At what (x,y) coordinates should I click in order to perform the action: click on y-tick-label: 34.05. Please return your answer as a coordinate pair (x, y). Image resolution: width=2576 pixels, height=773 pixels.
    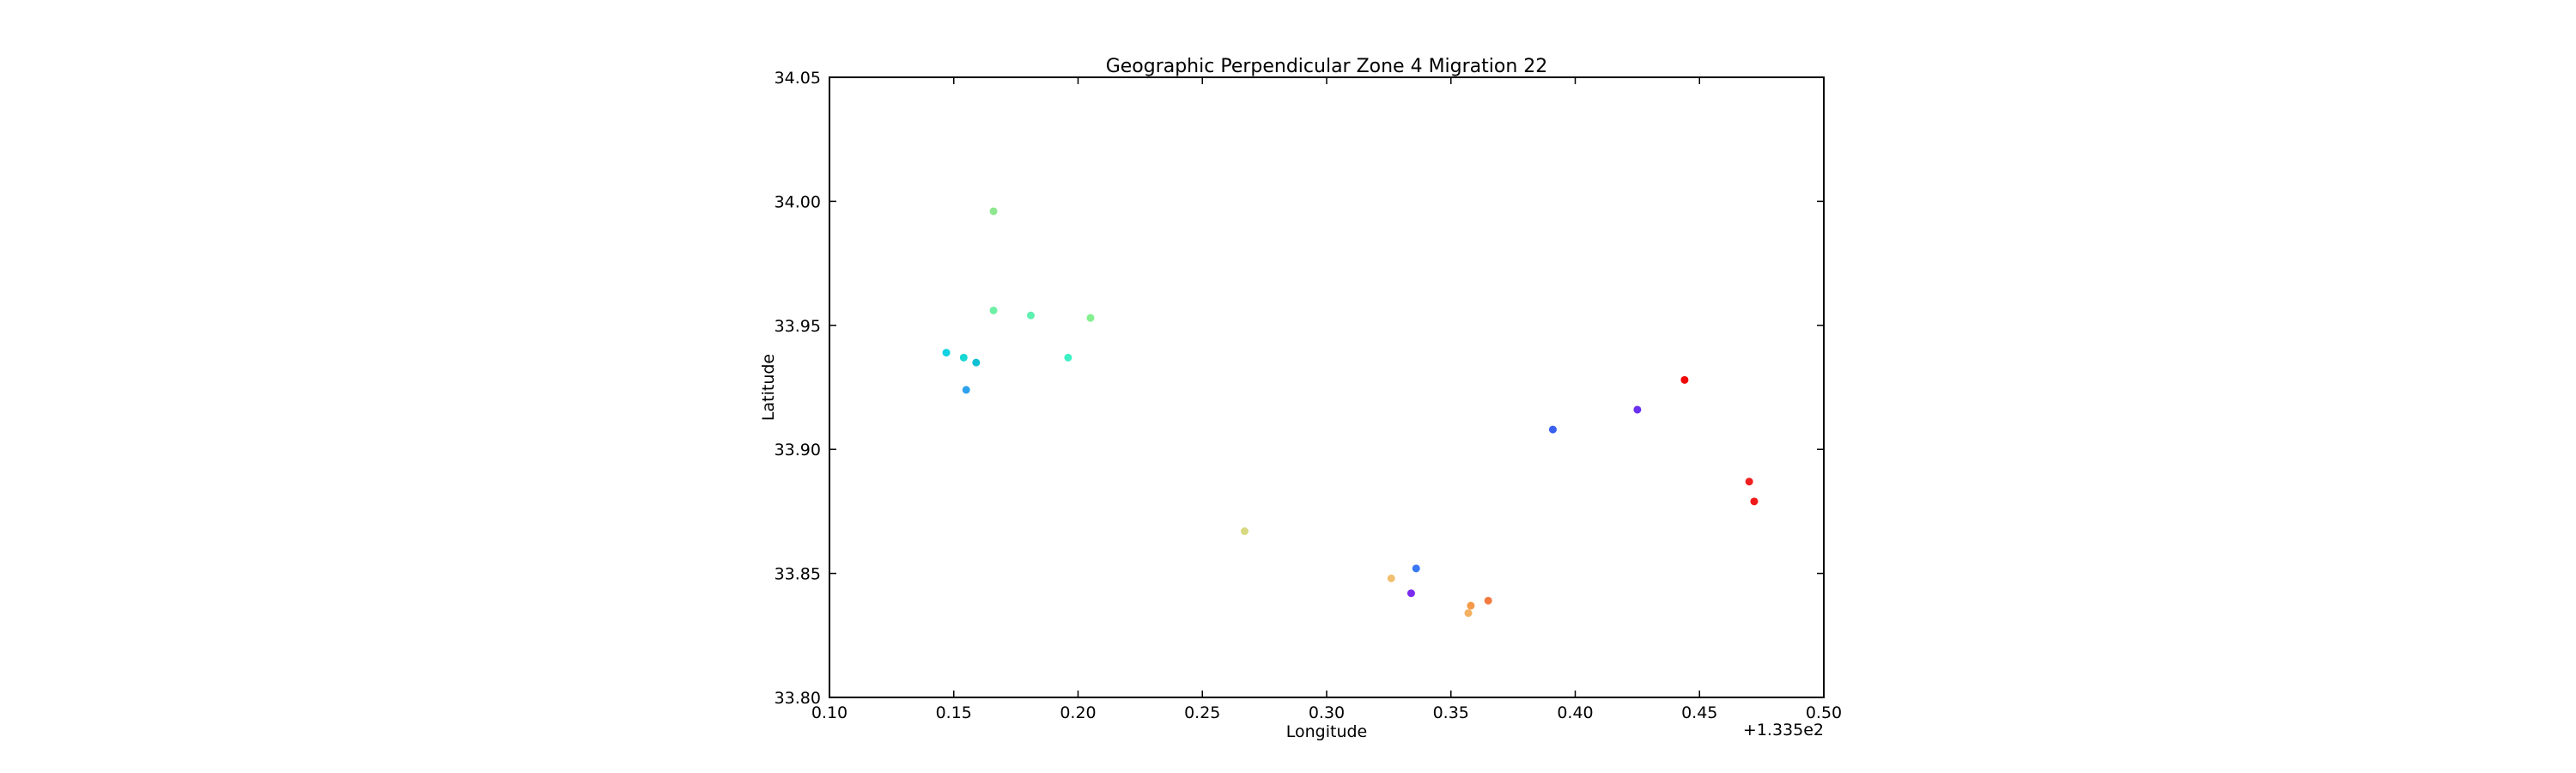
    Looking at the image, I should click on (798, 78).